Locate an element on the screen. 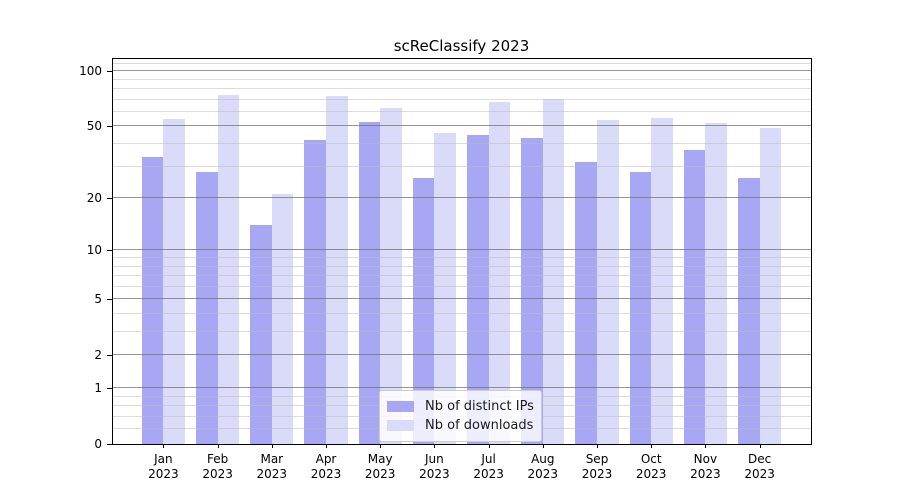 Image resolution: width=900 pixels, height=500 pixels. x-tick-label: Jun 2023 is located at coordinates (434, 467).